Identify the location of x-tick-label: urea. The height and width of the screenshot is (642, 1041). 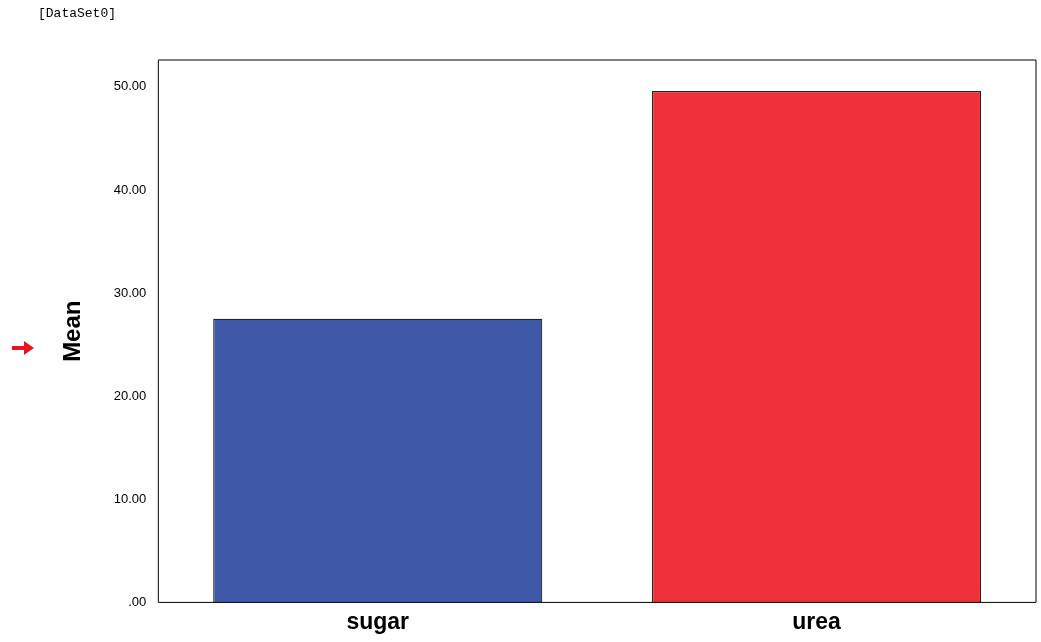
(817, 620).